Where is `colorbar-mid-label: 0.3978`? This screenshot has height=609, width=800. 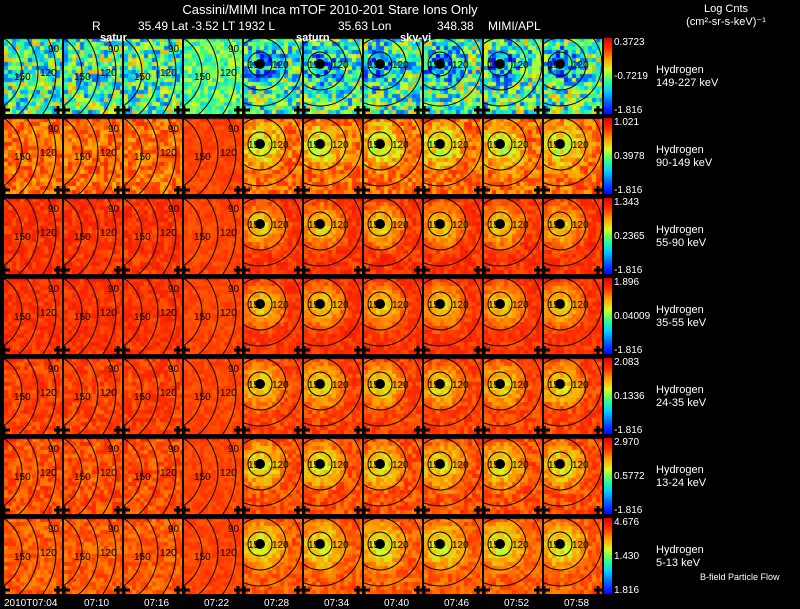
colorbar-mid-label: 0.3978 is located at coordinates (629, 156).